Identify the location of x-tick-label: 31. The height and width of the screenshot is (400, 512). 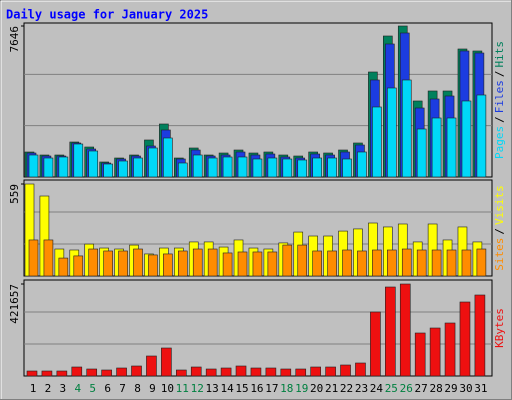
(480, 388).